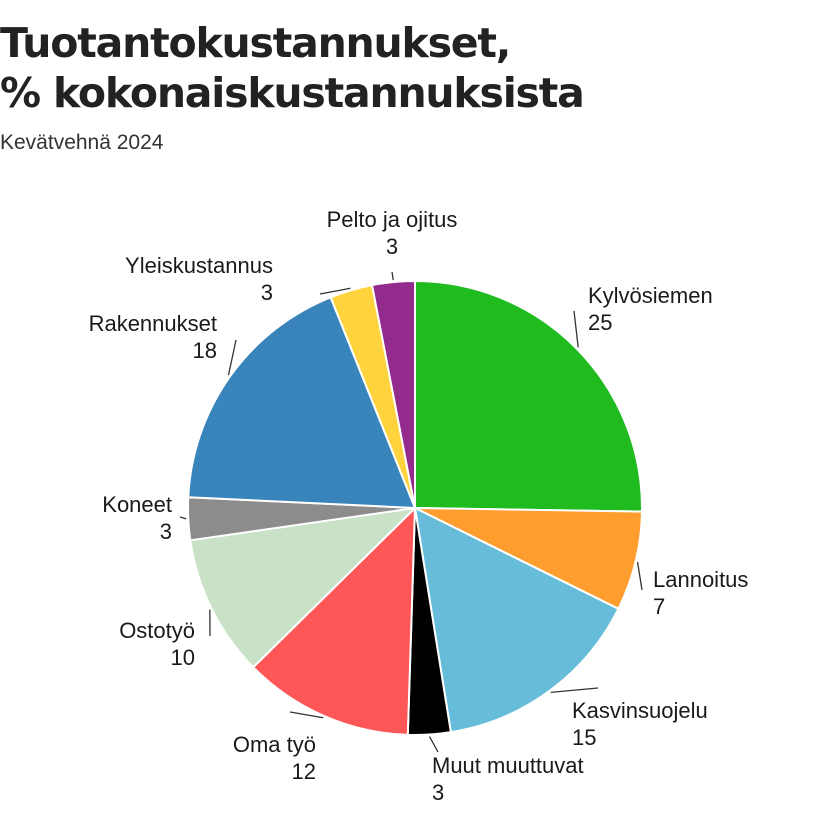 The height and width of the screenshot is (821, 821). What do you see at coordinates (517, 620) in the screenshot?
I see `pie-slice-kasvinsuojelu` at bounding box center [517, 620].